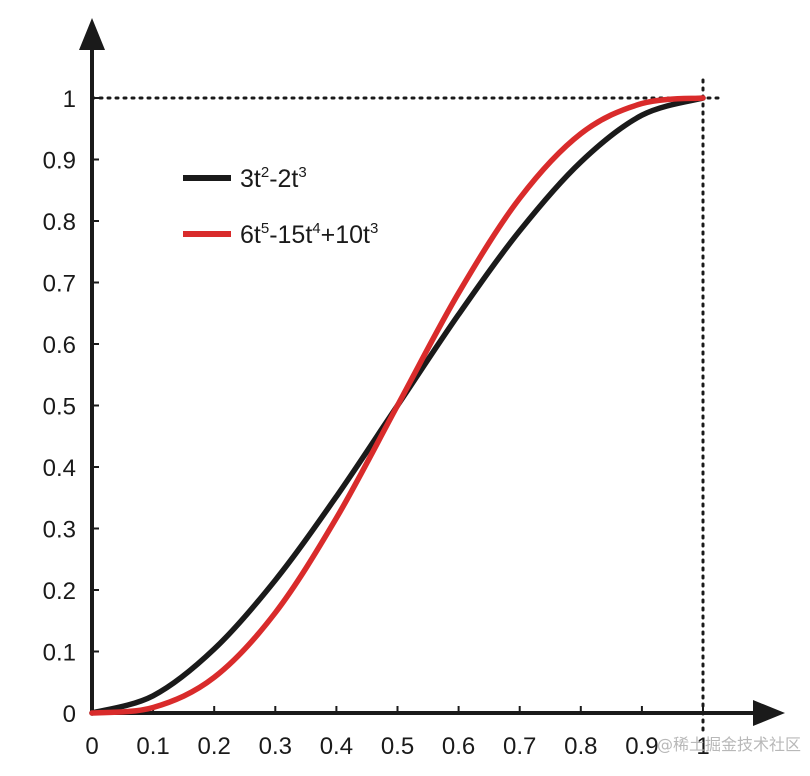 The height and width of the screenshot is (776, 810). Describe the element at coordinates (309, 234) in the screenshot. I see `legend-label: 6t5-15t4+10t3` at that location.